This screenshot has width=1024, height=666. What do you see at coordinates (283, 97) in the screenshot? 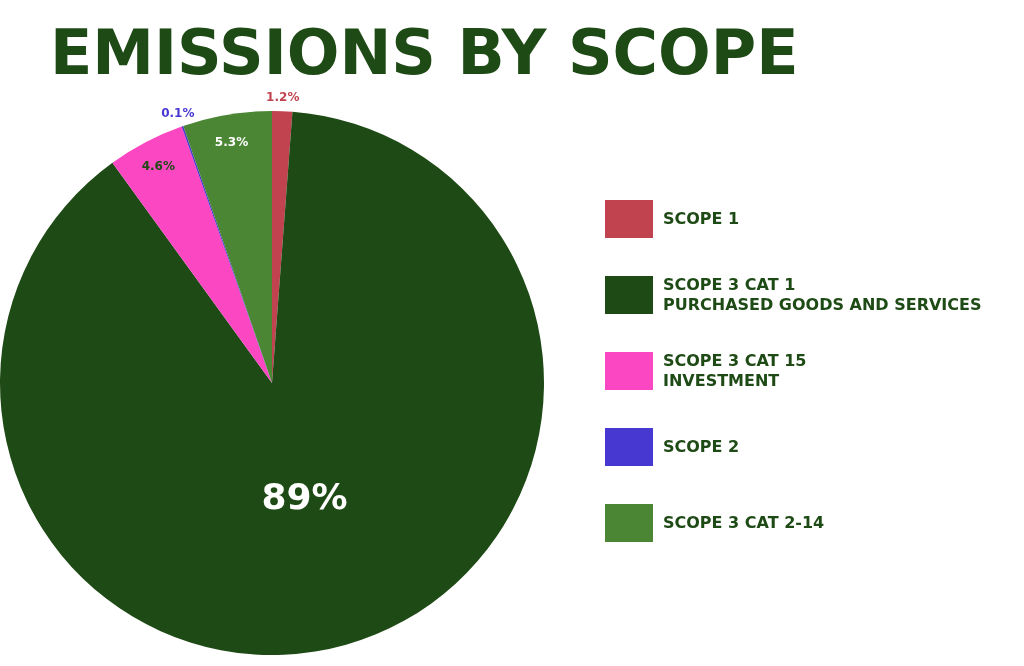
I see `data-label: 1.2%` at bounding box center [283, 97].